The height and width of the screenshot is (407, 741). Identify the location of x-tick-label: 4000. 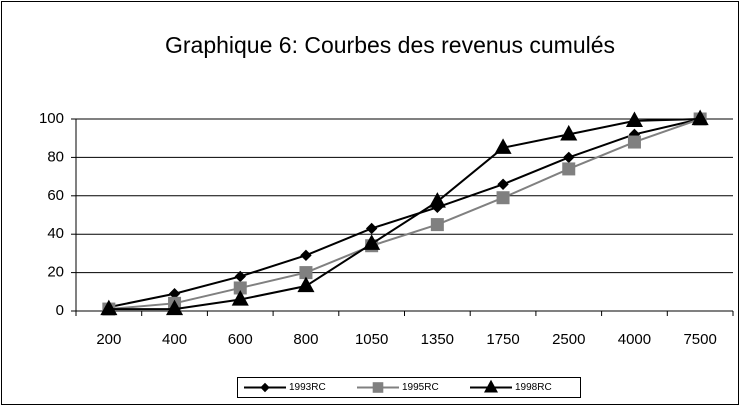
(634, 339).